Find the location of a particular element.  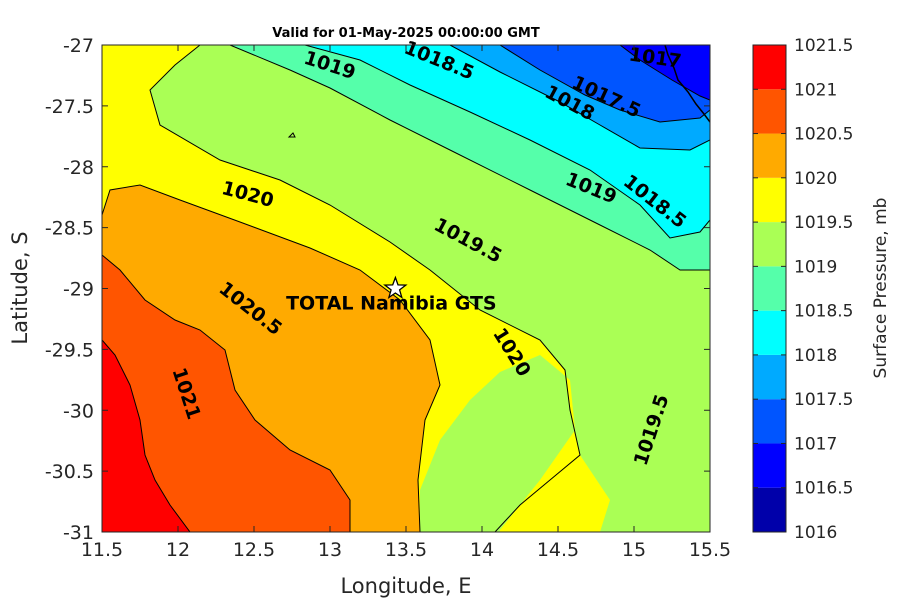

colorbar-border is located at coordinates (769, 288).